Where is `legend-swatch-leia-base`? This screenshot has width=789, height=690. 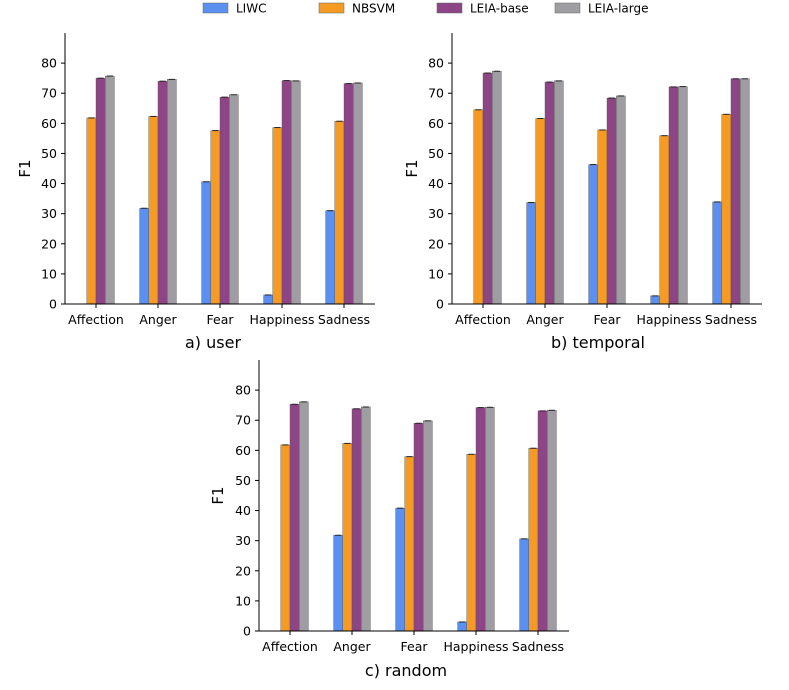 legend-swatch-leia-base is located at coordinates (449, 8).